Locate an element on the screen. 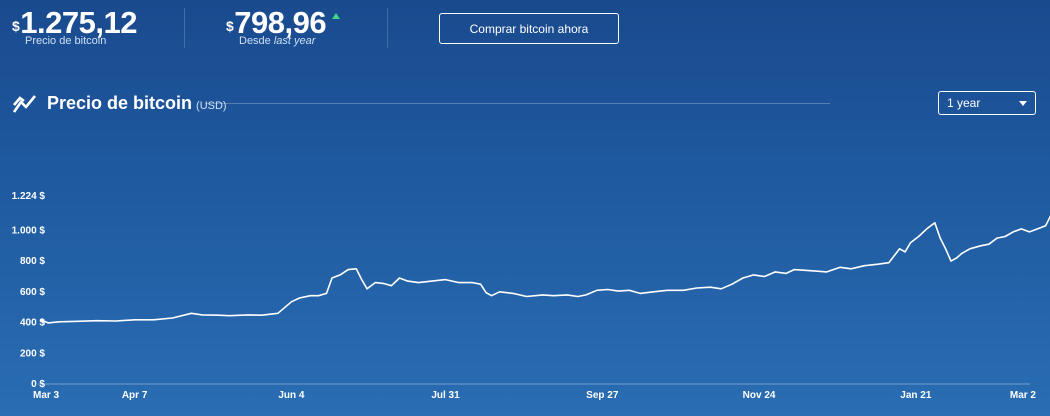  x-tick-label: Jun 4 is located at coordinates (291, 395).